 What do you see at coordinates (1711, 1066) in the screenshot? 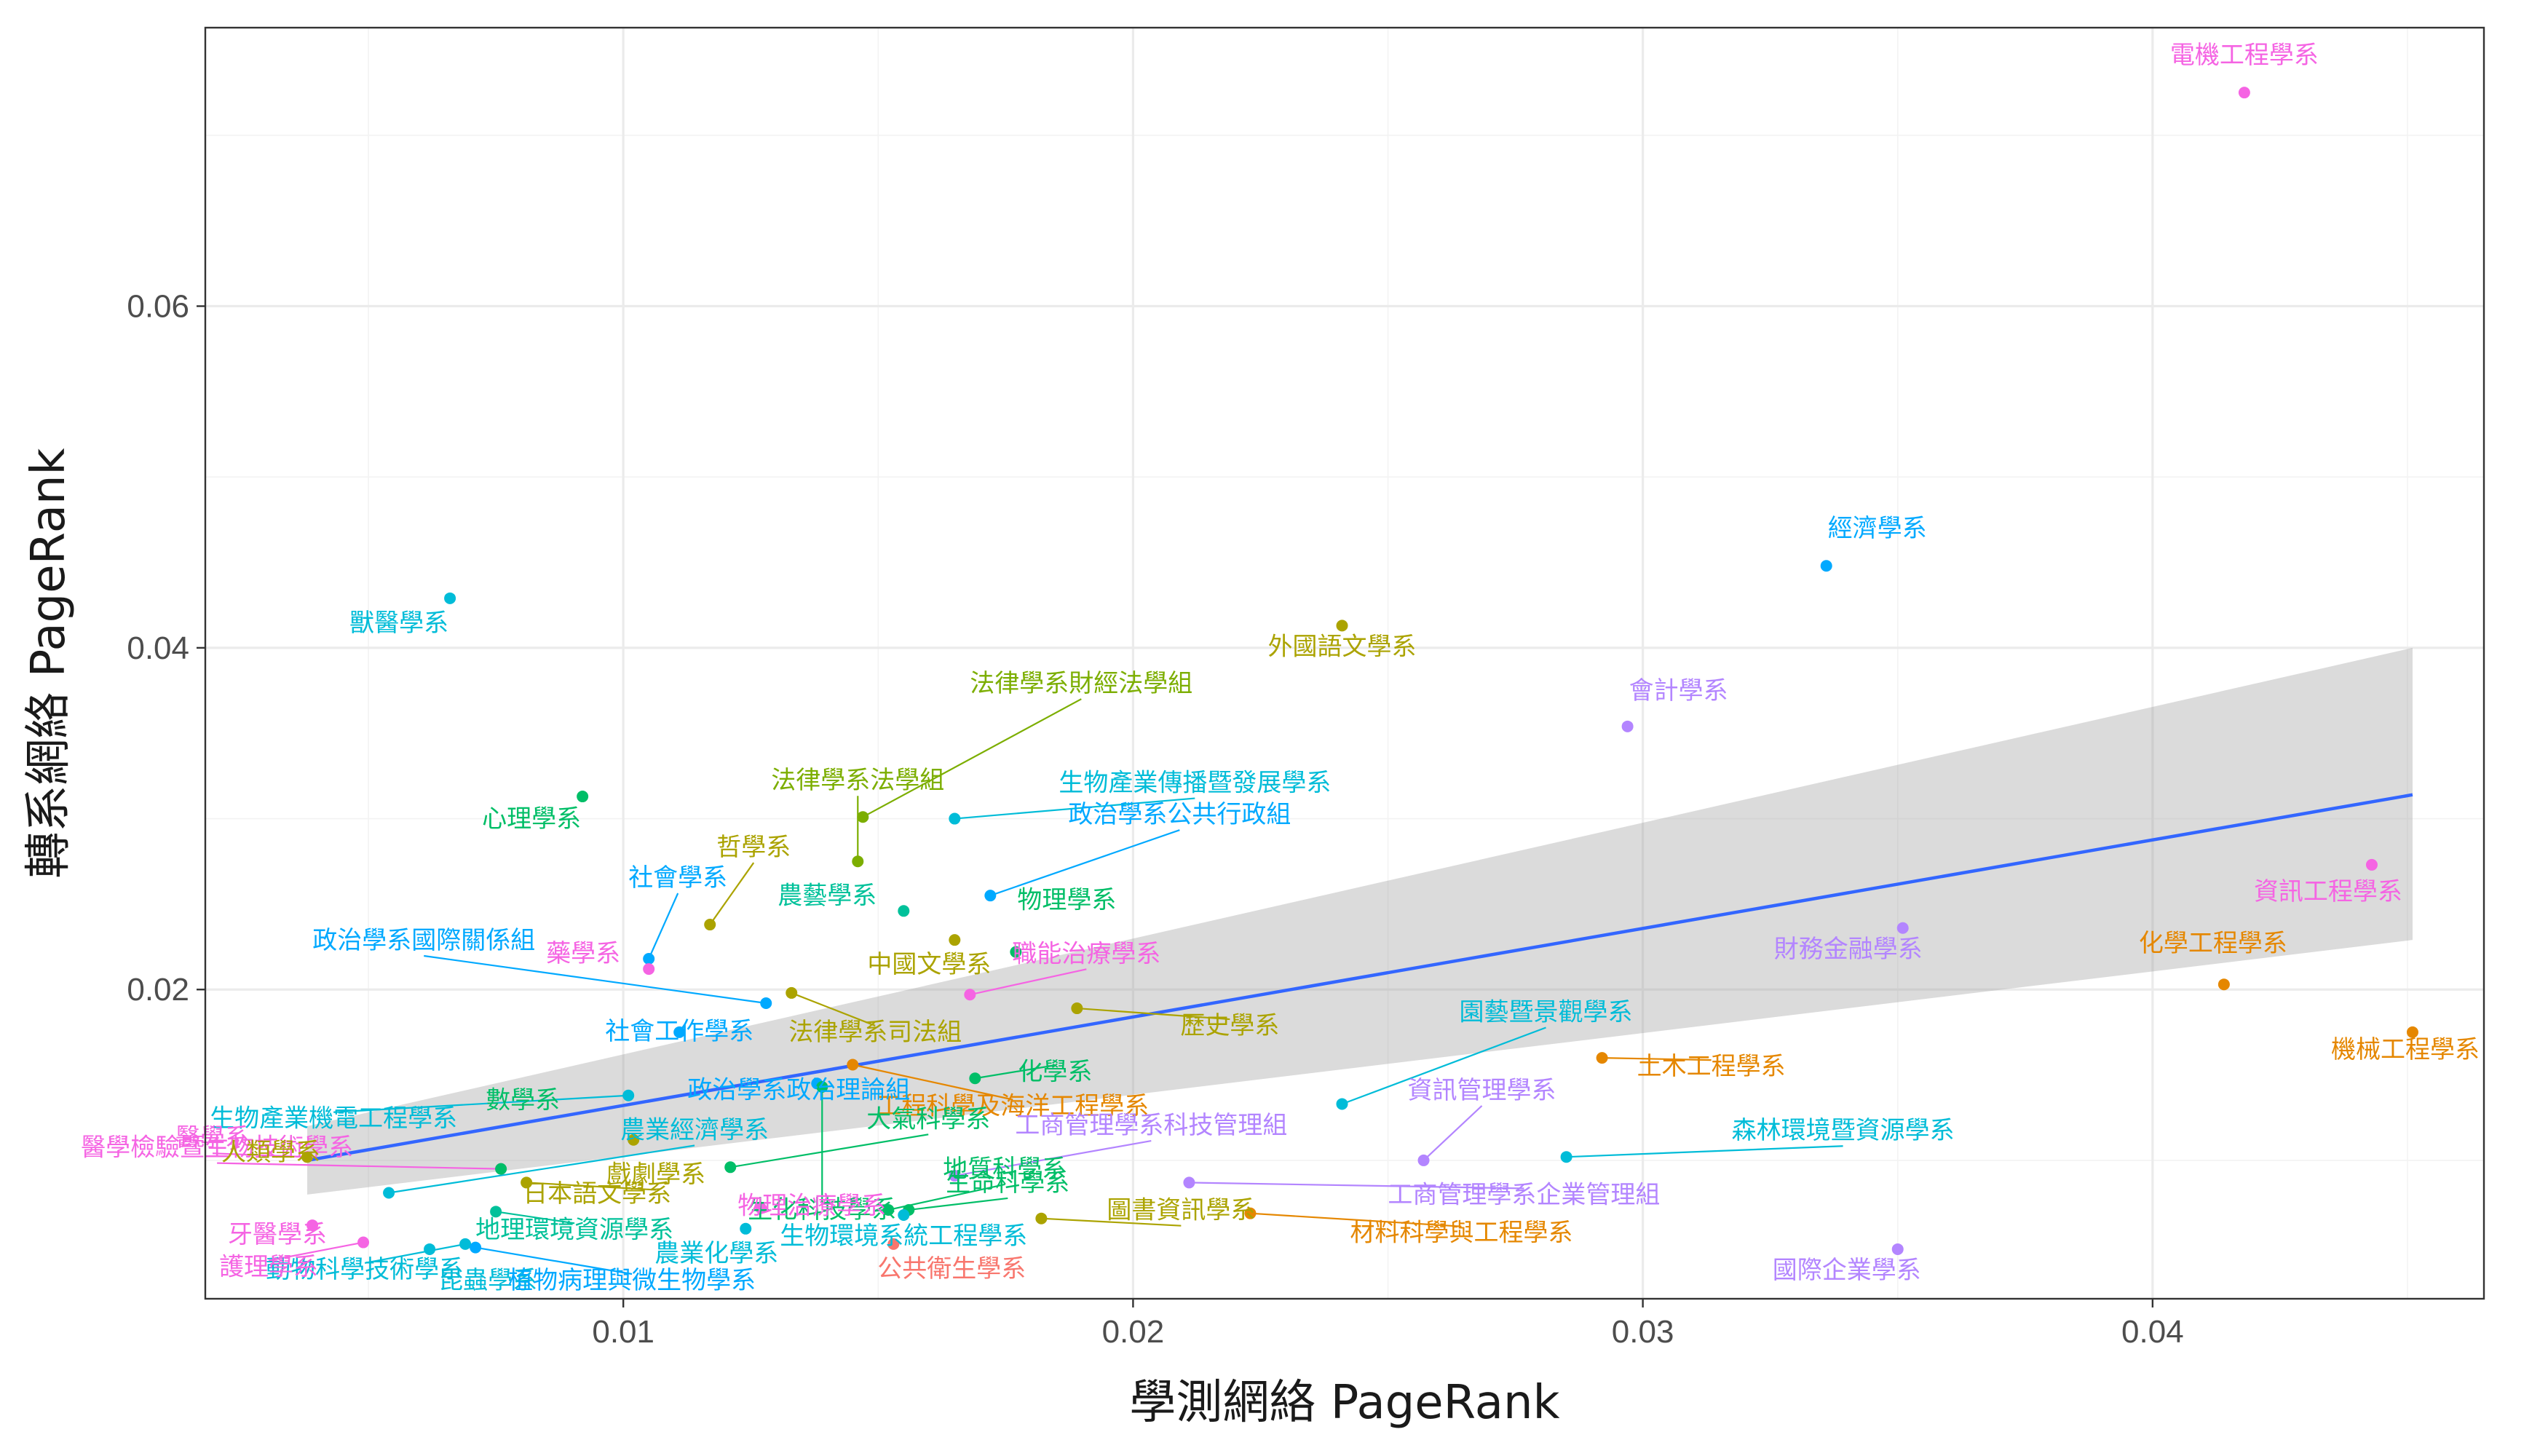
I see `point-label: 土木工程學系` at bounding box center [1711, 1066].